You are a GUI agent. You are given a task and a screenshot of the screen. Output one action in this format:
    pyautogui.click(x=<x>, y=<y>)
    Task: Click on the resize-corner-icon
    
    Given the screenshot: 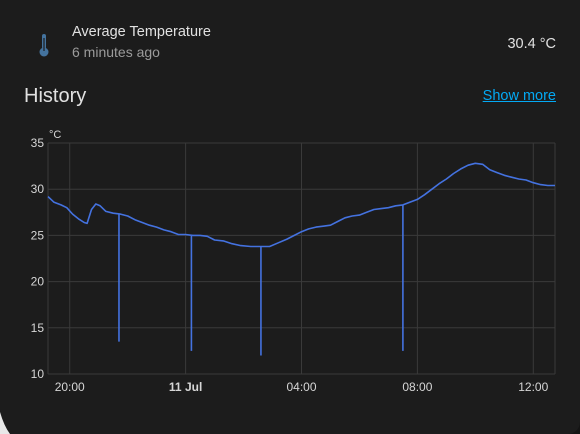 What is the action you would take?
    pyautogui.click(x=5, y=423)
    